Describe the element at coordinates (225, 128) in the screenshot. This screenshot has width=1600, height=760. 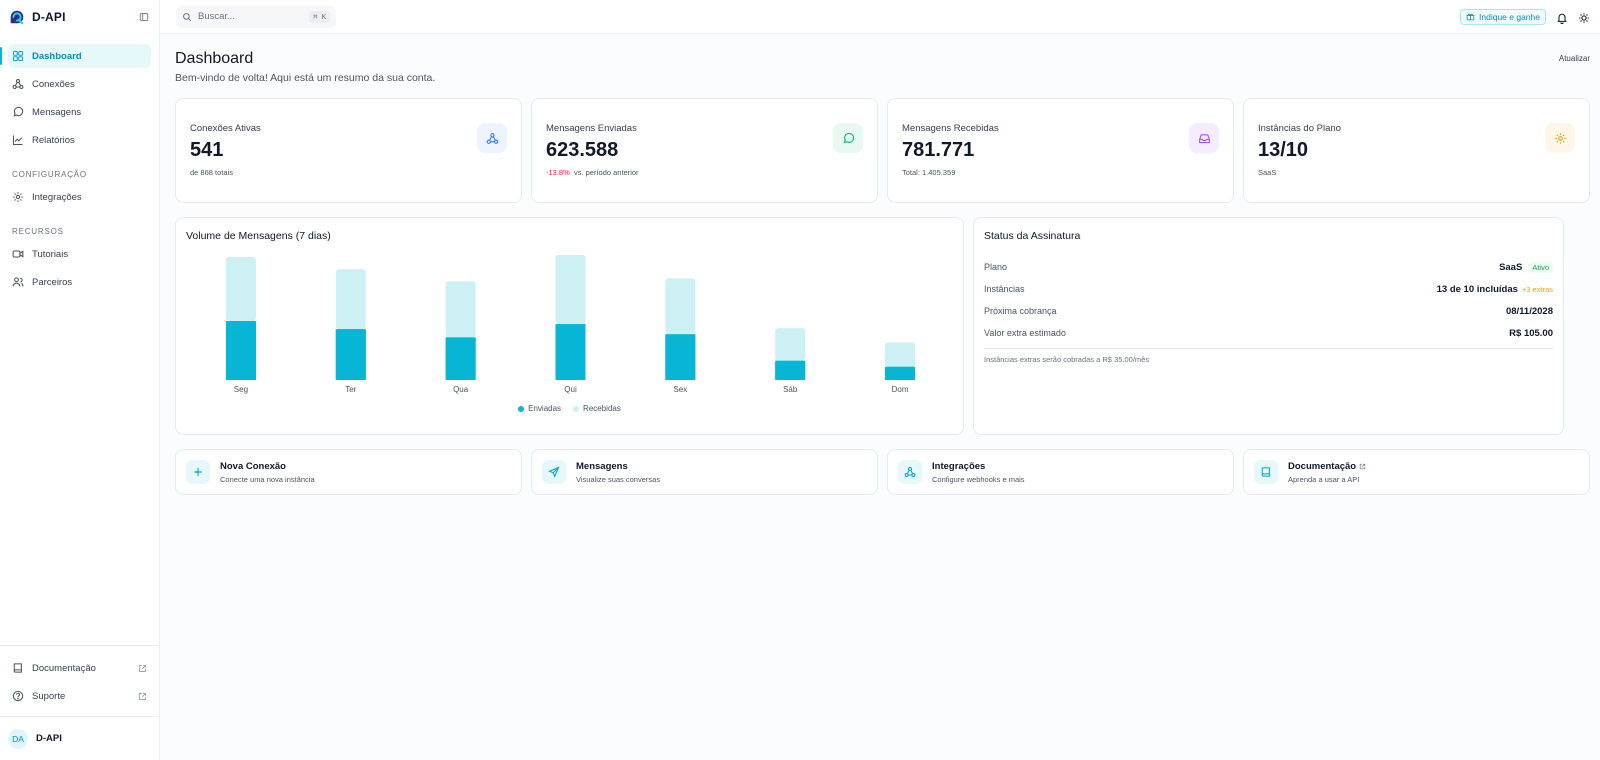
I see `stat-label: Conexões Ativas` at that location.